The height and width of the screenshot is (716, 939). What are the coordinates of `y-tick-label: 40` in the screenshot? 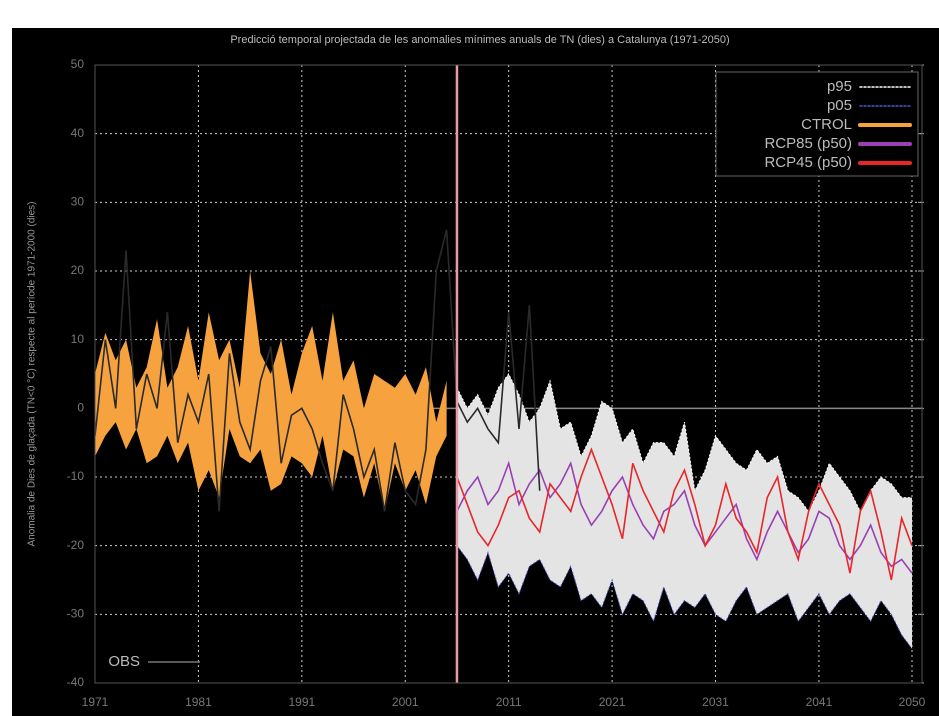 It's located at (78, 133).